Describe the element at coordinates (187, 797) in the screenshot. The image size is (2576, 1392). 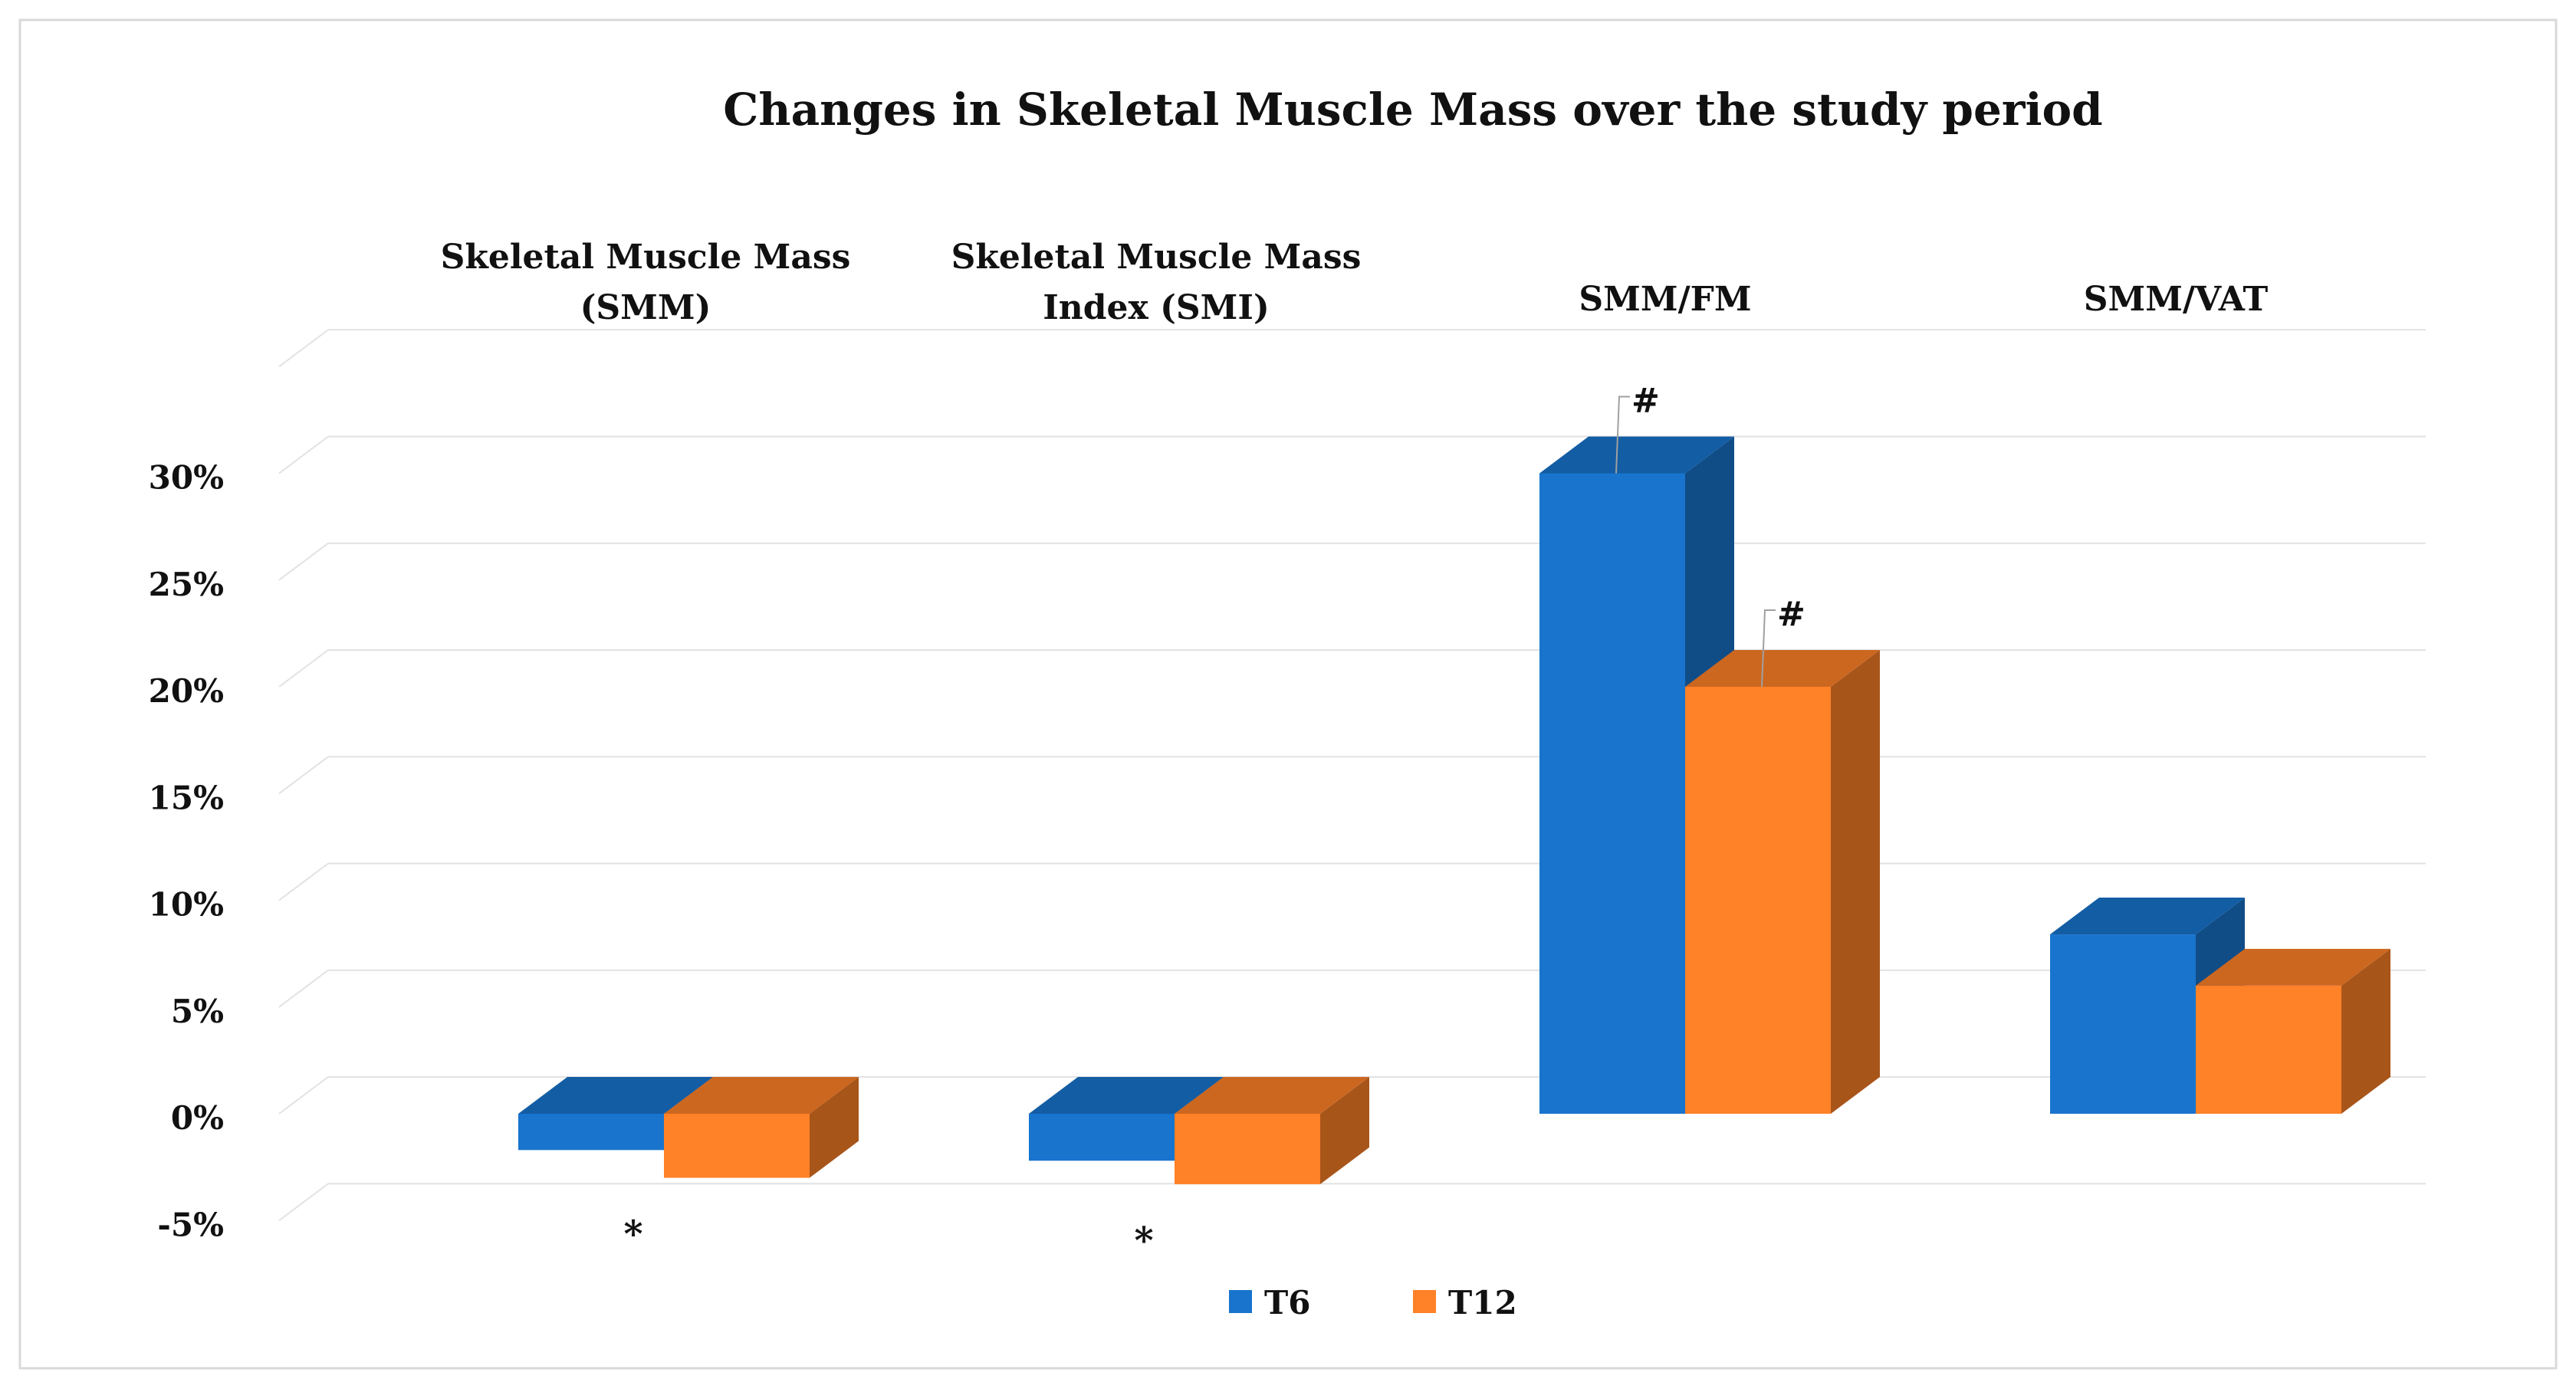
I see `y-tick-label: 15%` at that location.